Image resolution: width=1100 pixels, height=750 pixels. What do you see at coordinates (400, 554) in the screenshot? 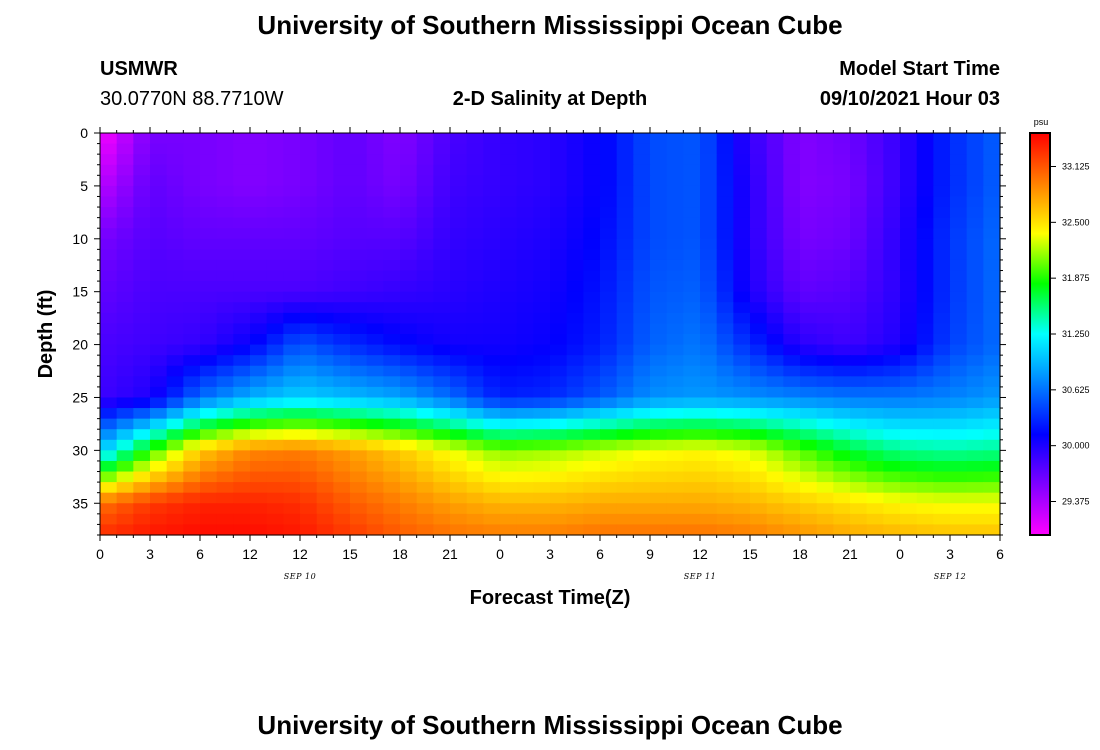
I see `x-tick-label: 18` at bounding box center [400, 554].